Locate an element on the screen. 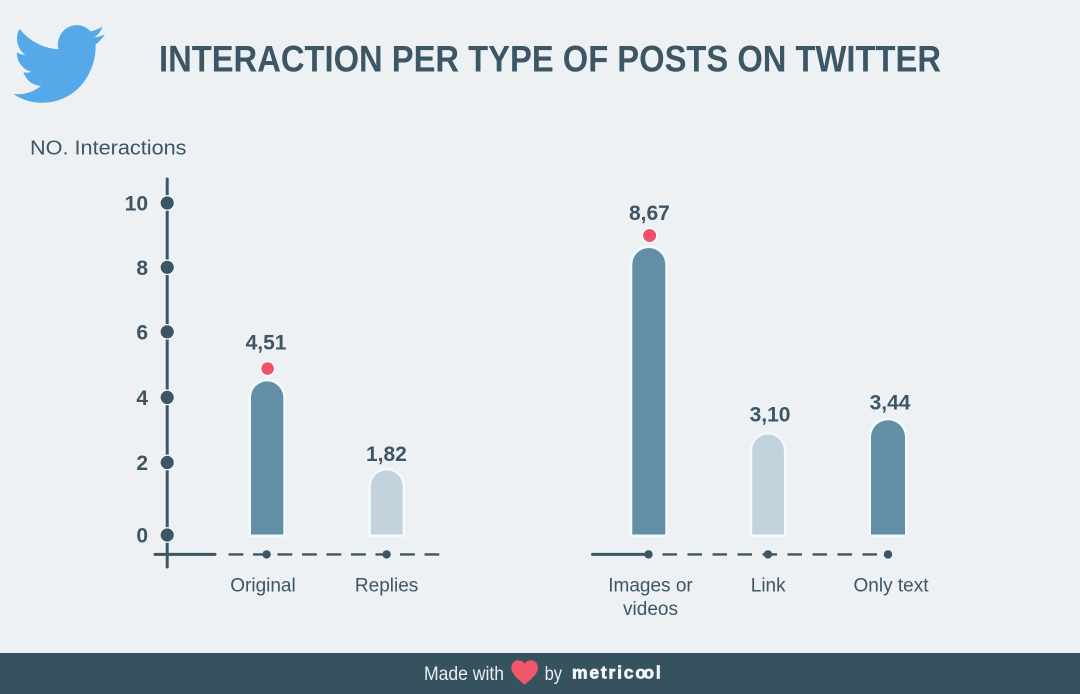 Image resolution: width=1080 pixels, height=694 pixels. svg-text: 1,82 is located at coordinates (386, 454).